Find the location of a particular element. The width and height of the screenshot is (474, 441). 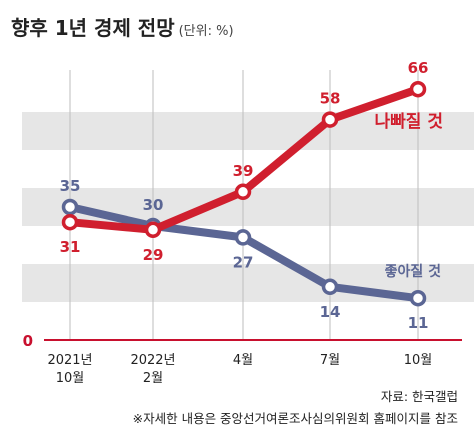

data-label: 29 is located at coordinates (153, 255).